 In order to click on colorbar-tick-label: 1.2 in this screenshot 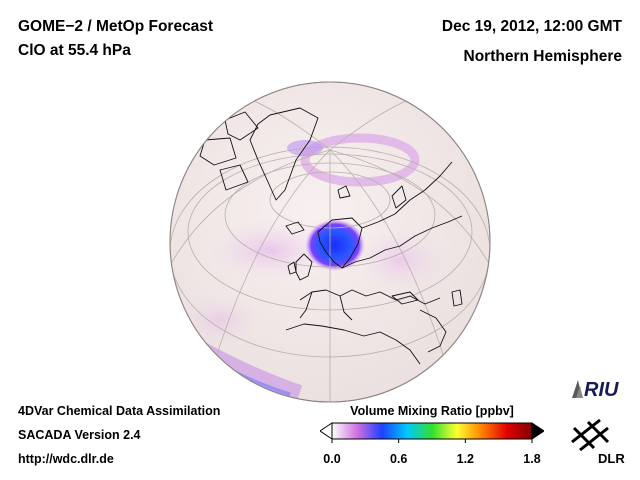, I will do `click(465, 459)`.